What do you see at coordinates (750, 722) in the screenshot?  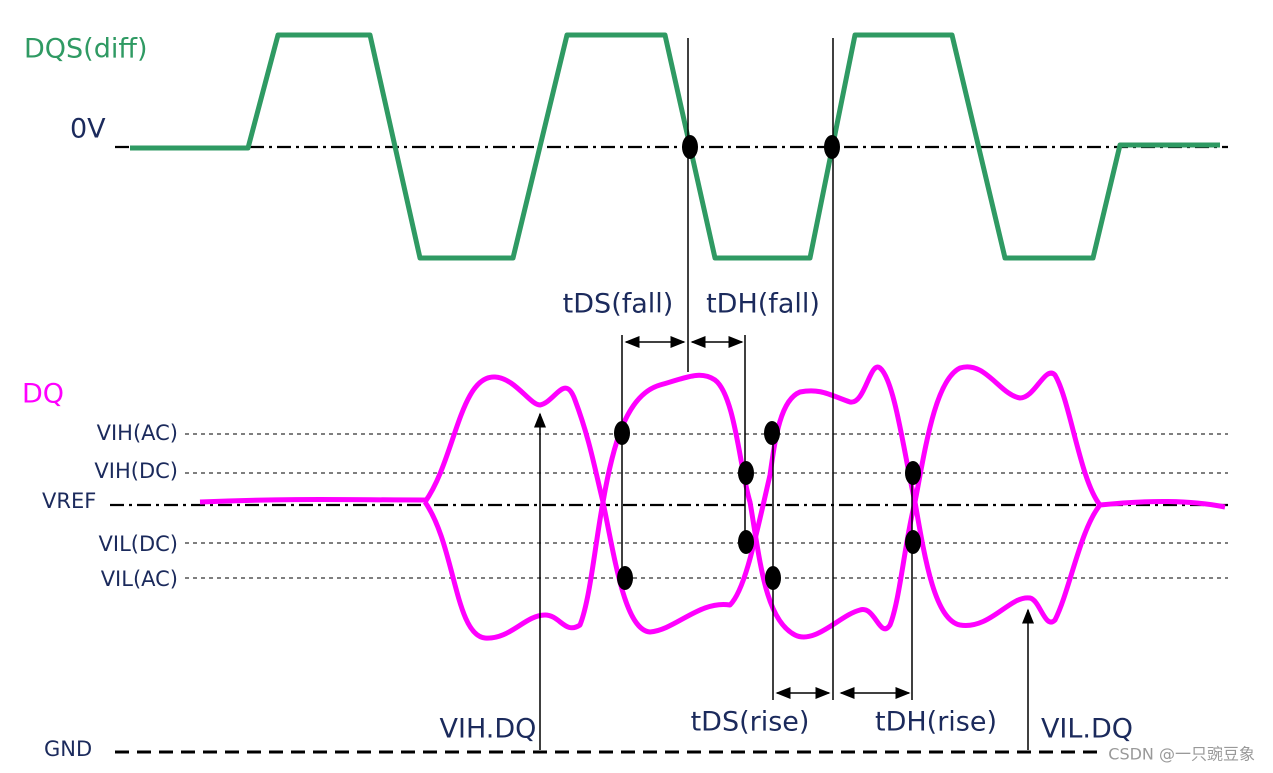 I see `tds-rise-label: tDS(rise)` at bounding box center [750, 722].